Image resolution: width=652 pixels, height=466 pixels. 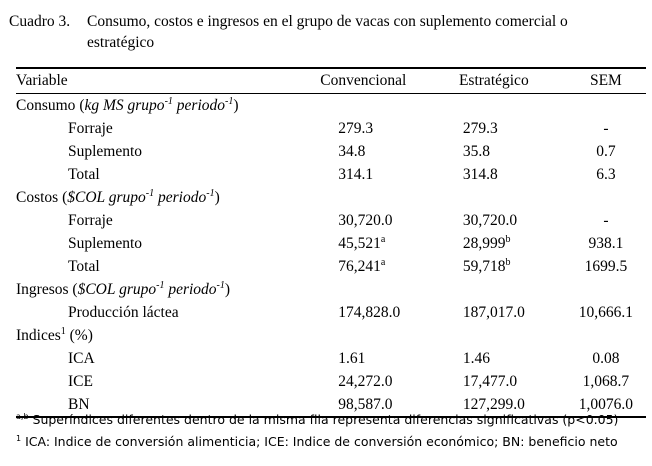 What do you see at coordinates (80, 381) in the screenshot?
I see `row-label: ICE` at bounding box center [80, 381].